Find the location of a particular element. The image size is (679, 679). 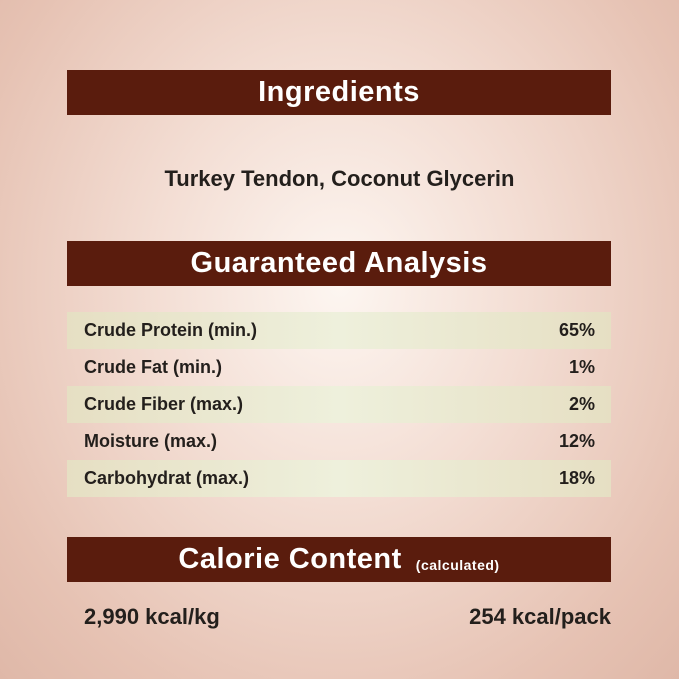

row-label: Crude Fiber (max.) is located at coordinates (164, 404).